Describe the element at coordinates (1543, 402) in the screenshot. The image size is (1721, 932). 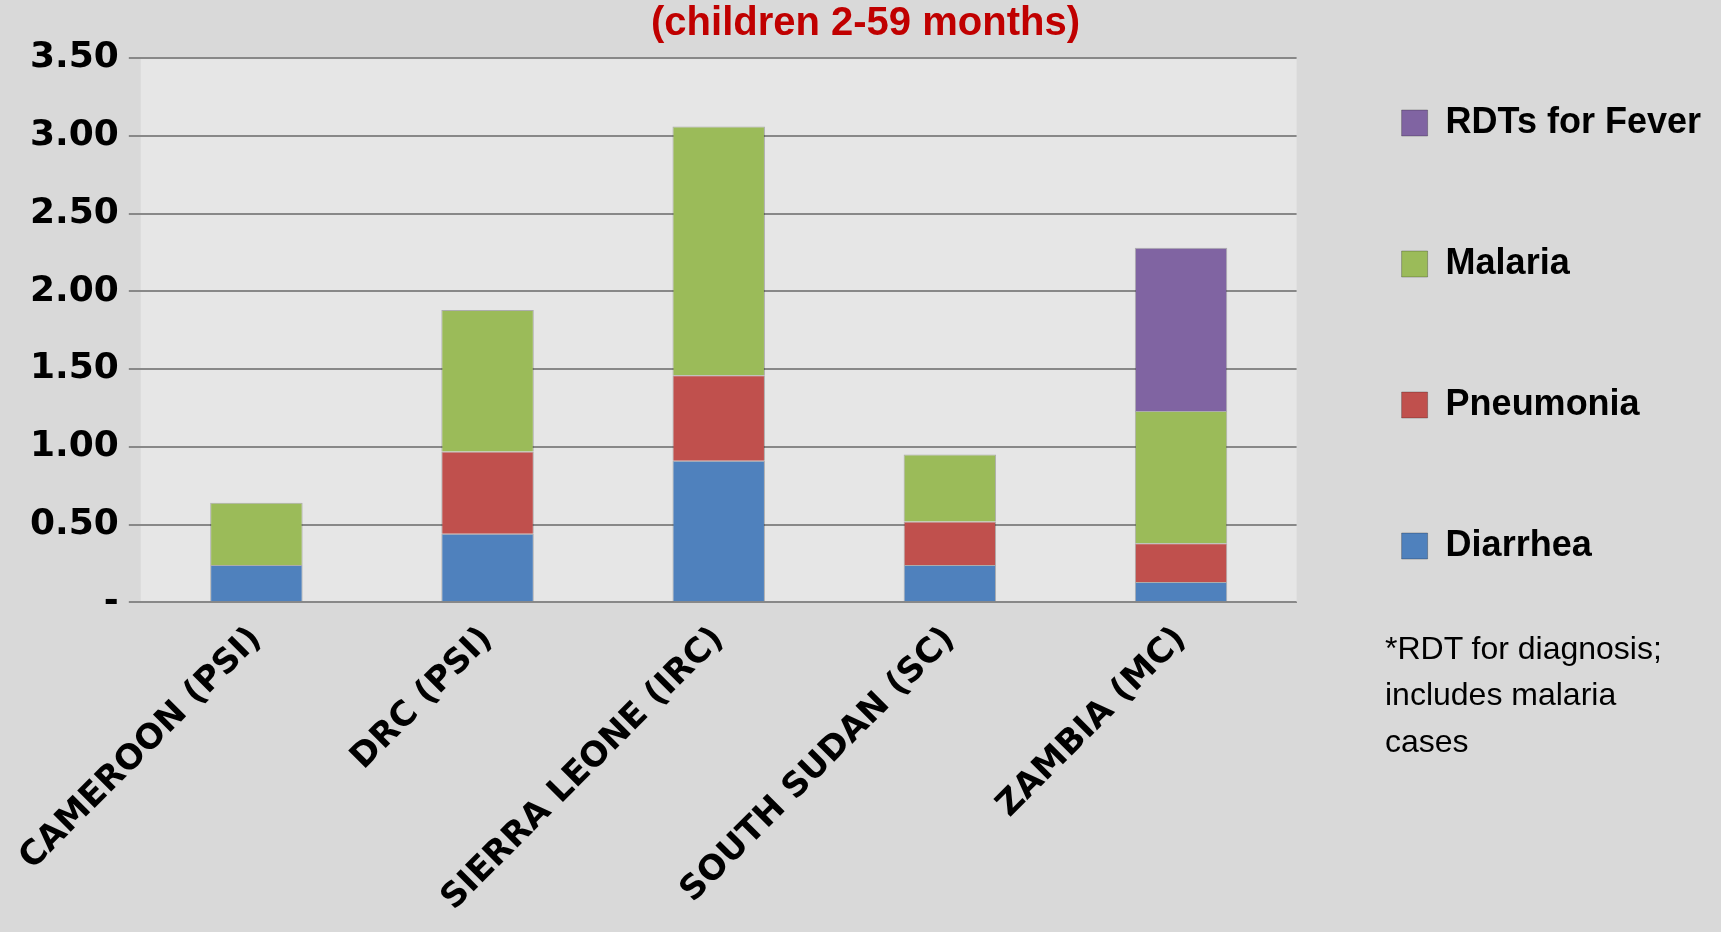
I see `legend-label: Pneumonia` at that location.